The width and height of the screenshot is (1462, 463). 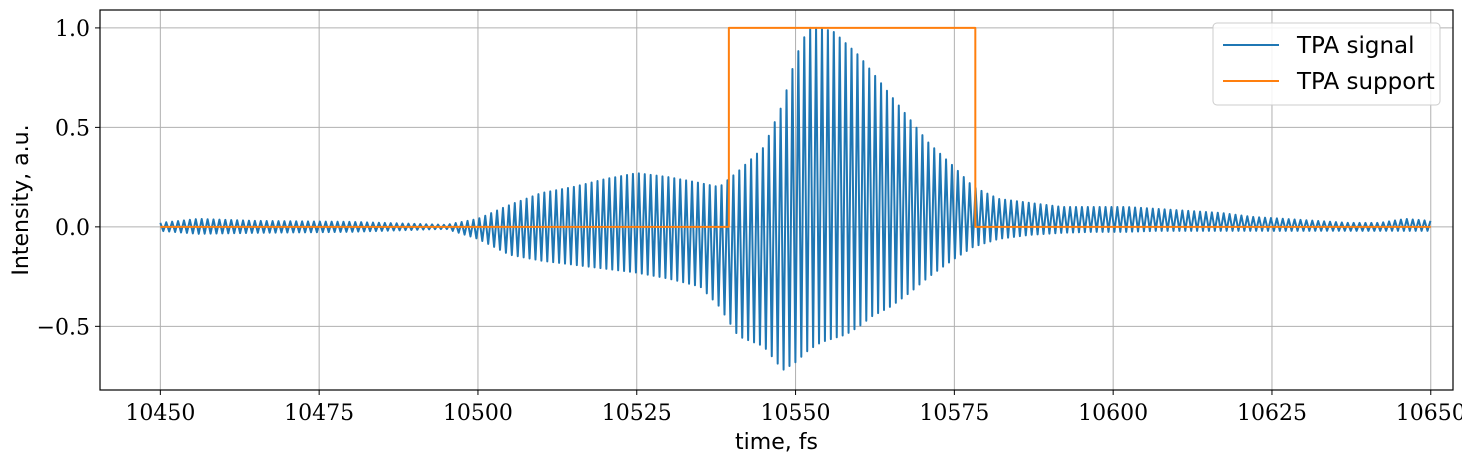 I want to click on y-tick-label: −0.5, so click(x=63, y=327).